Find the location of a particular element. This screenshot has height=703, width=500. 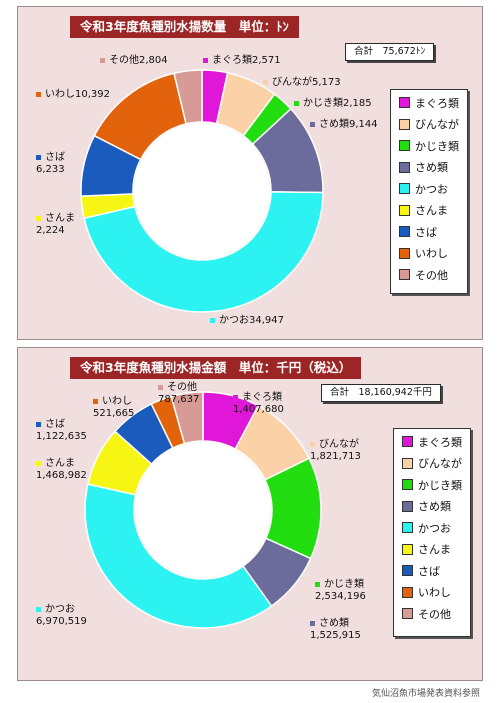

data-label: かつお 6,970,519 is located at coordinates (61, 616).